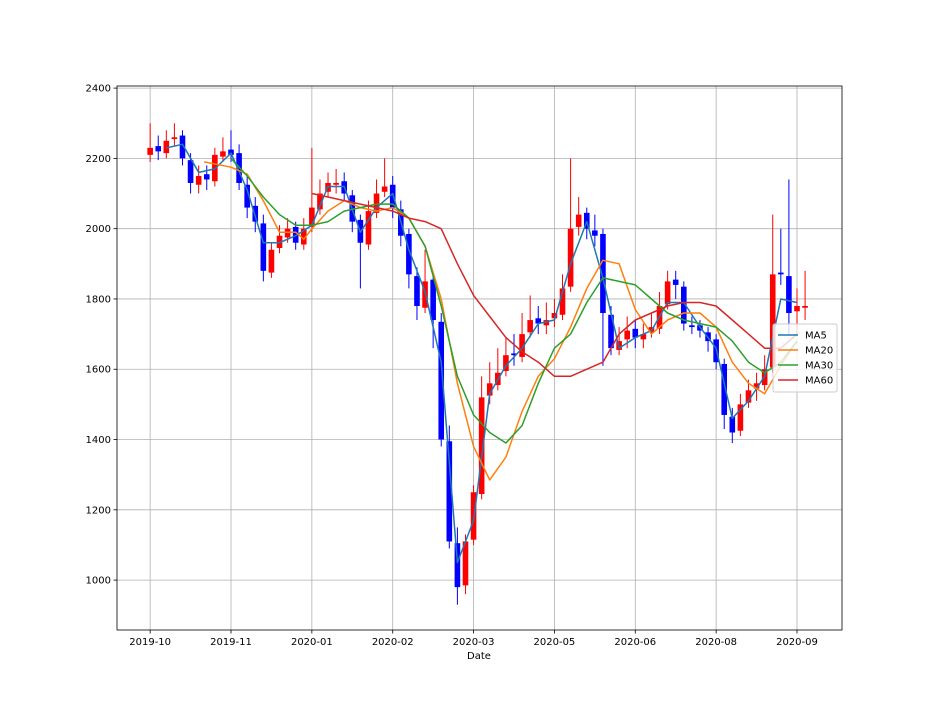 The image size is (936, 724). What do you see at coordinates (231, 642) in the screenshot?
I see `x-tick-label: 2019-11` at bounding box center [231, 642].